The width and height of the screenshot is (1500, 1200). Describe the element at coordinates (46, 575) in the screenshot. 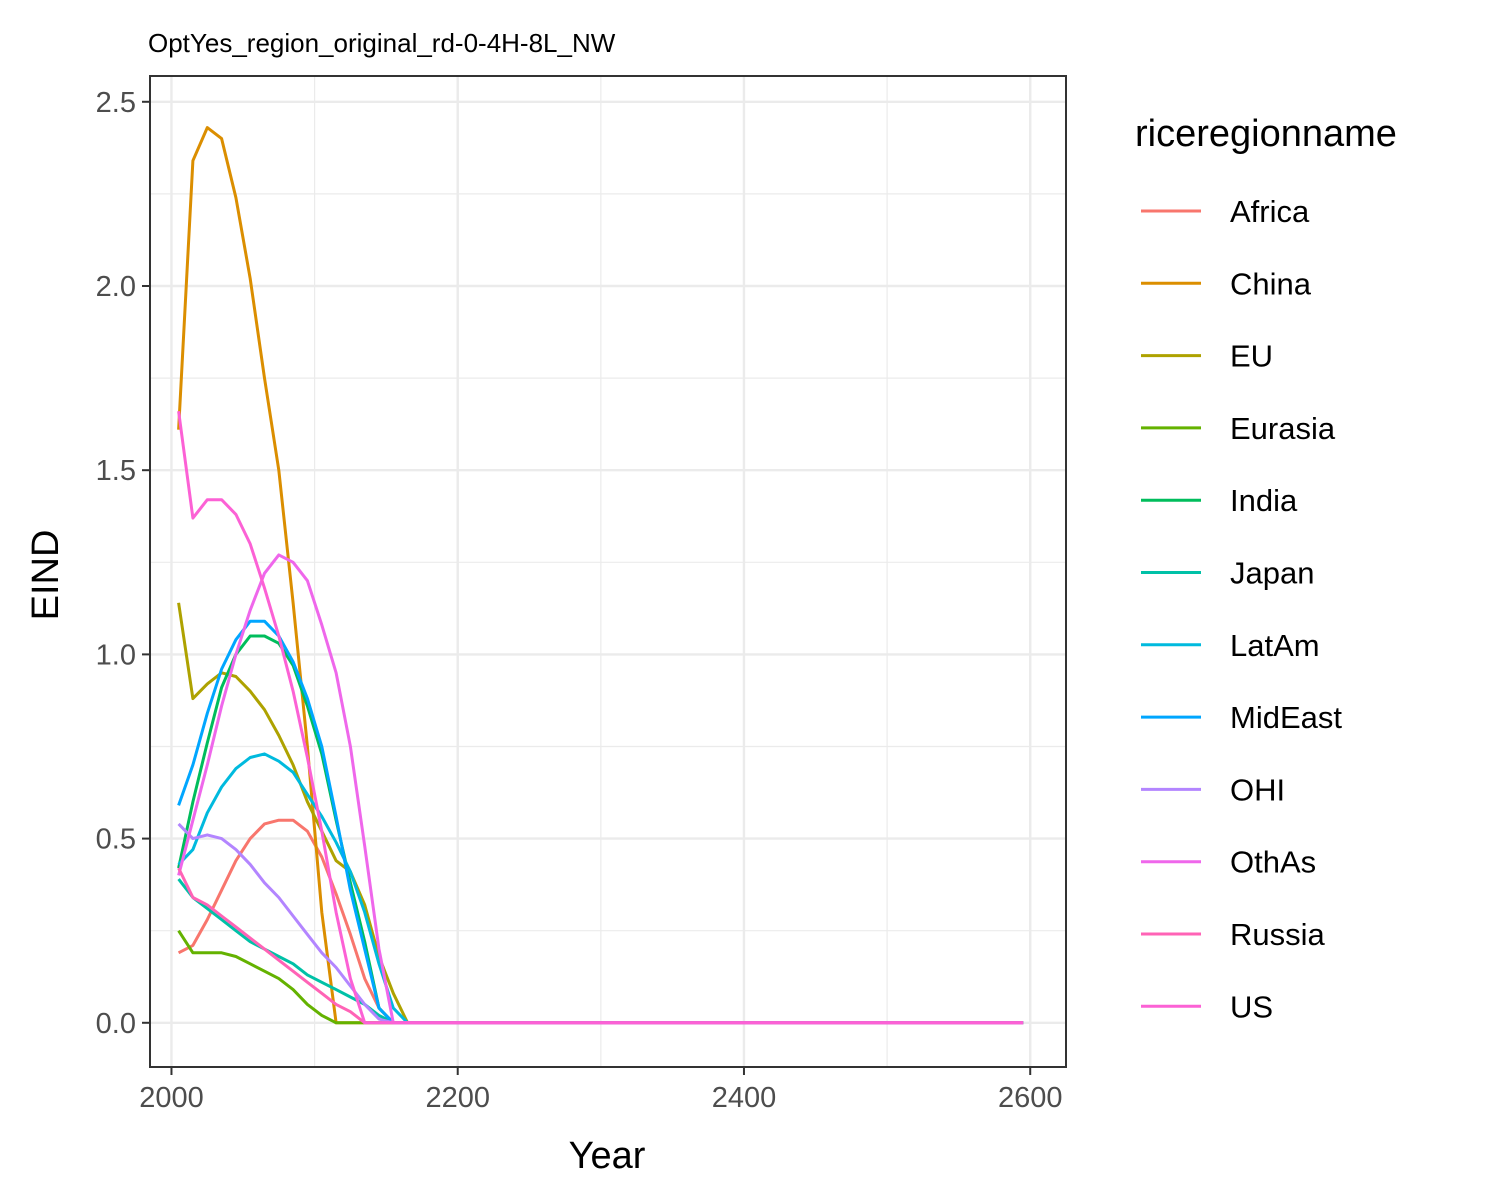

I see `y-axis-title: EIND` at that location.